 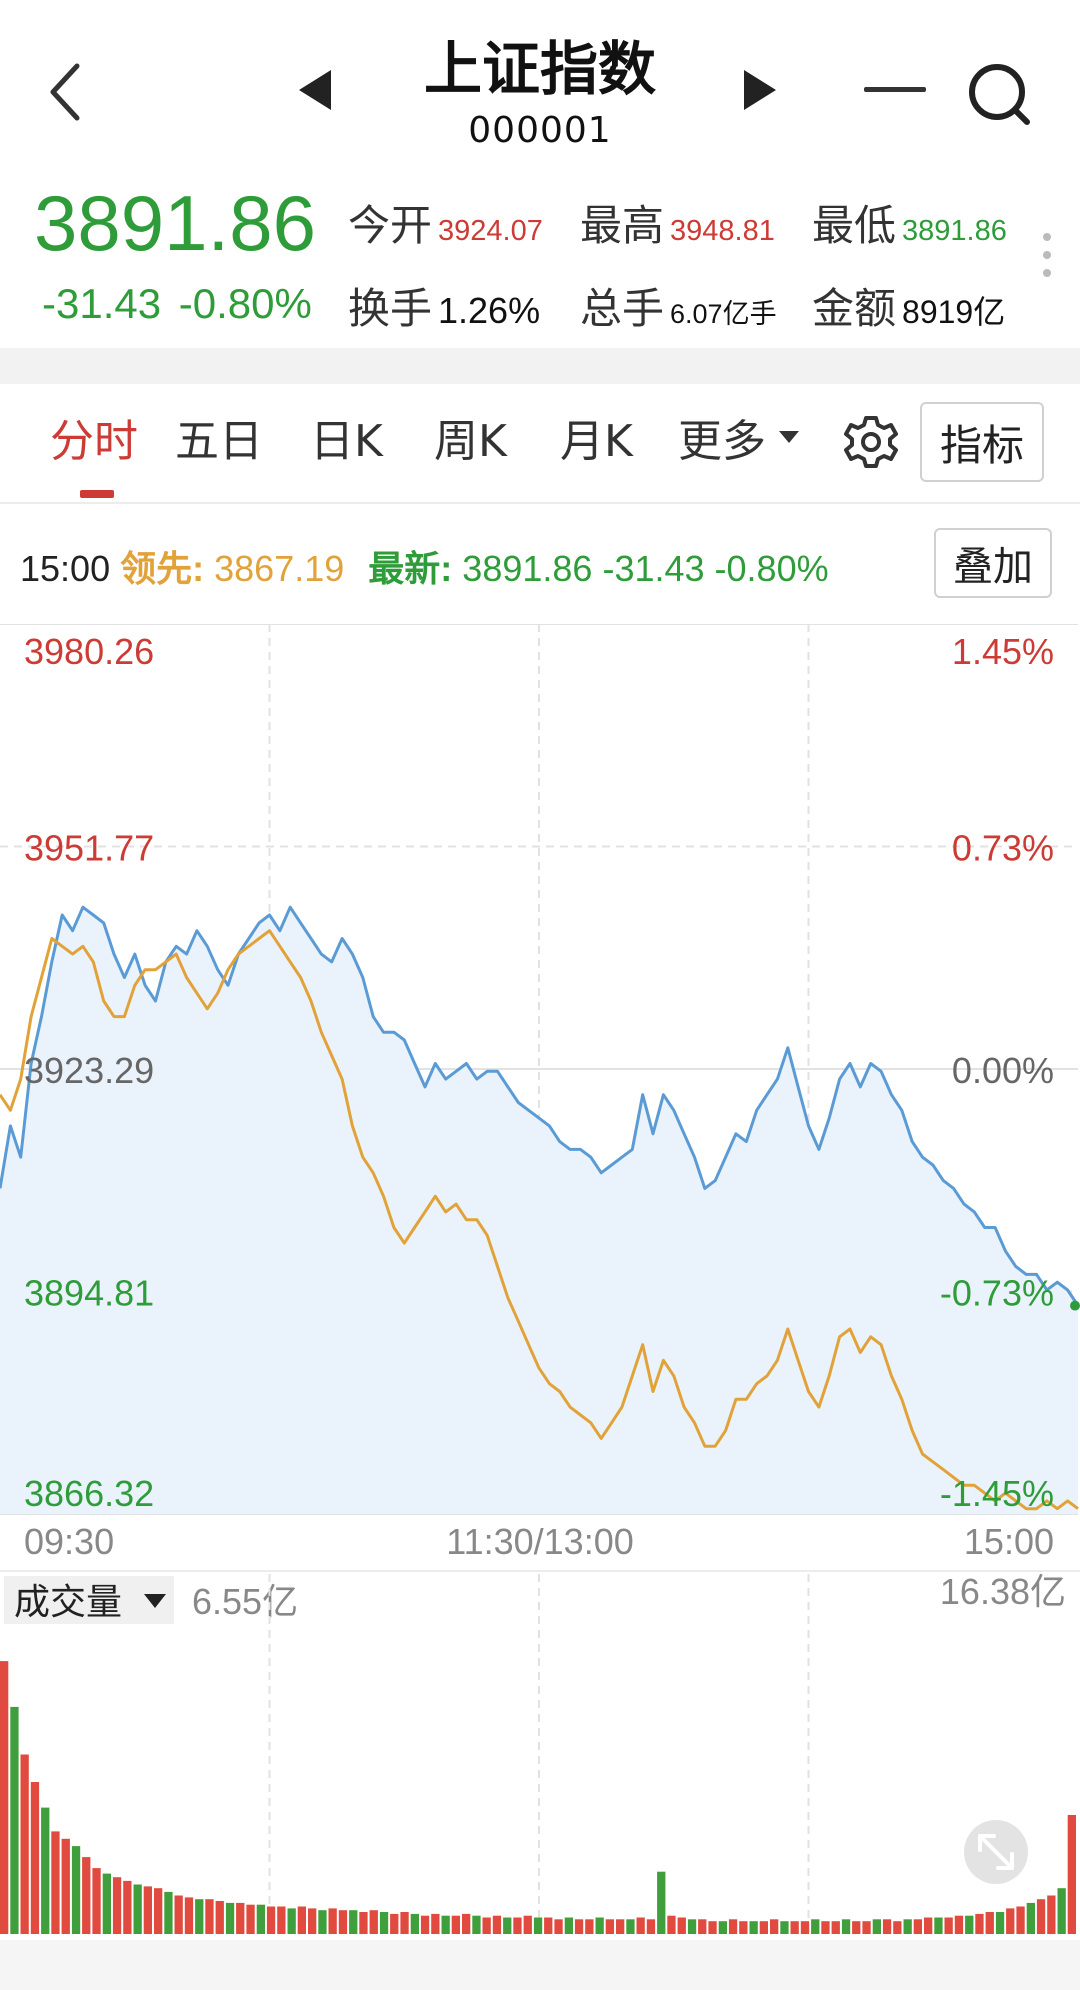 What do you see at coordinates (653, 568) in the screenshot?
I see `info-last-change: -31.43` at bounding box center [653, 568].